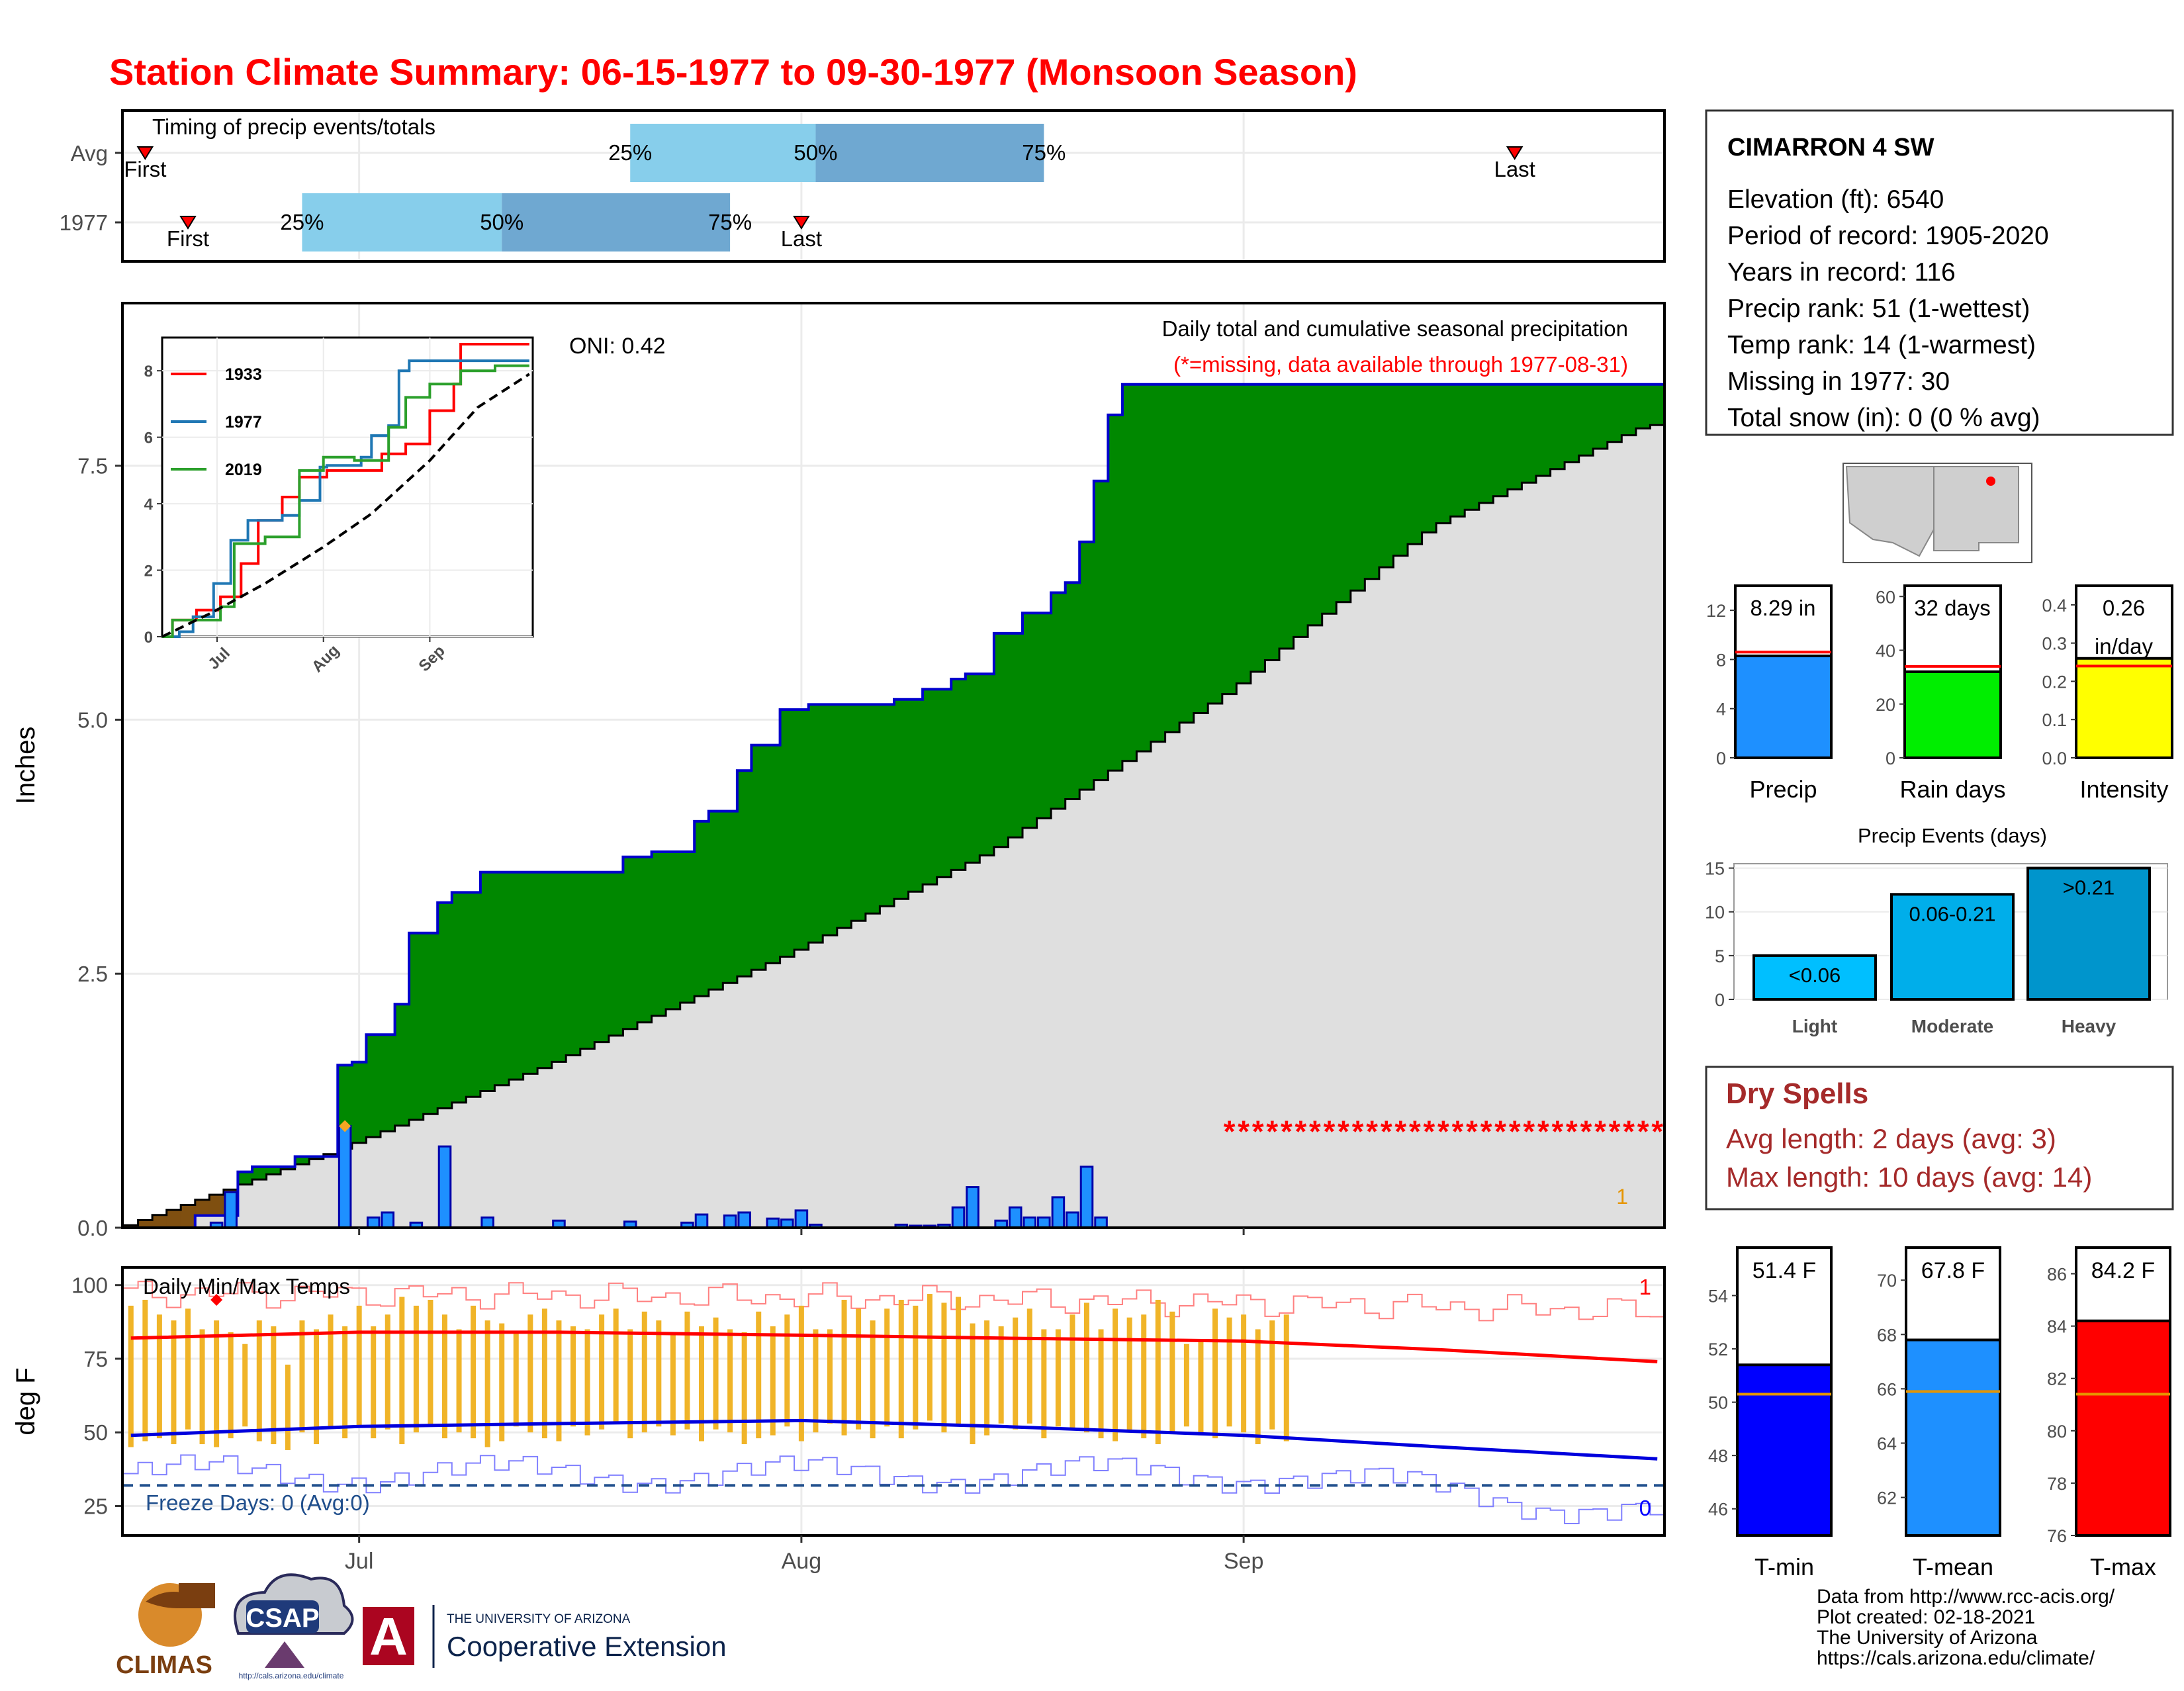 Image resolution: width=2184 pixels, height=1691 pixels. I want to click on gauge-tick-label: 0.4, so click(2054, 606).